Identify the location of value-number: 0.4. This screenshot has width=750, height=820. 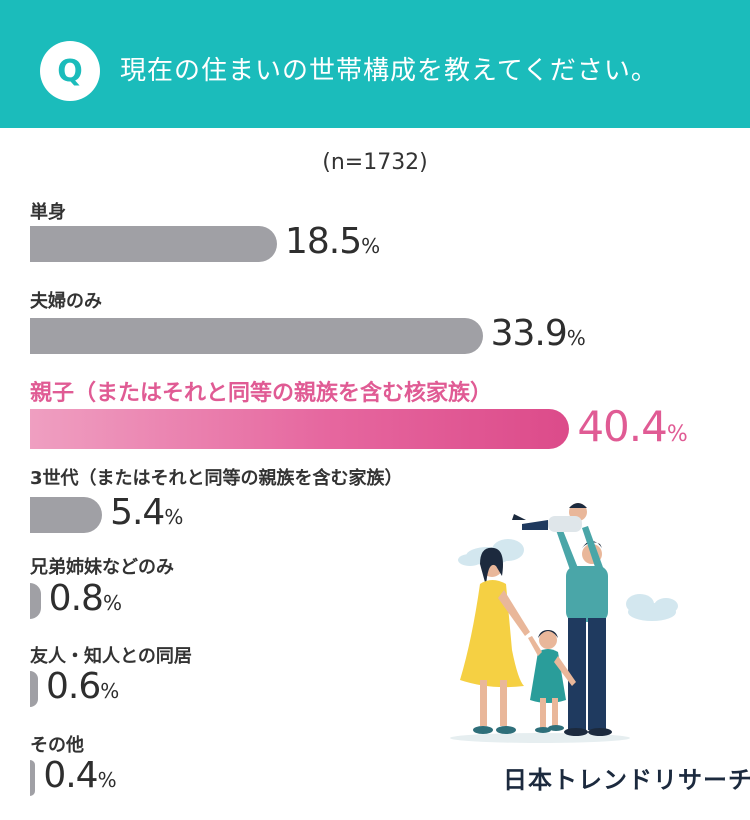
(70, 775).